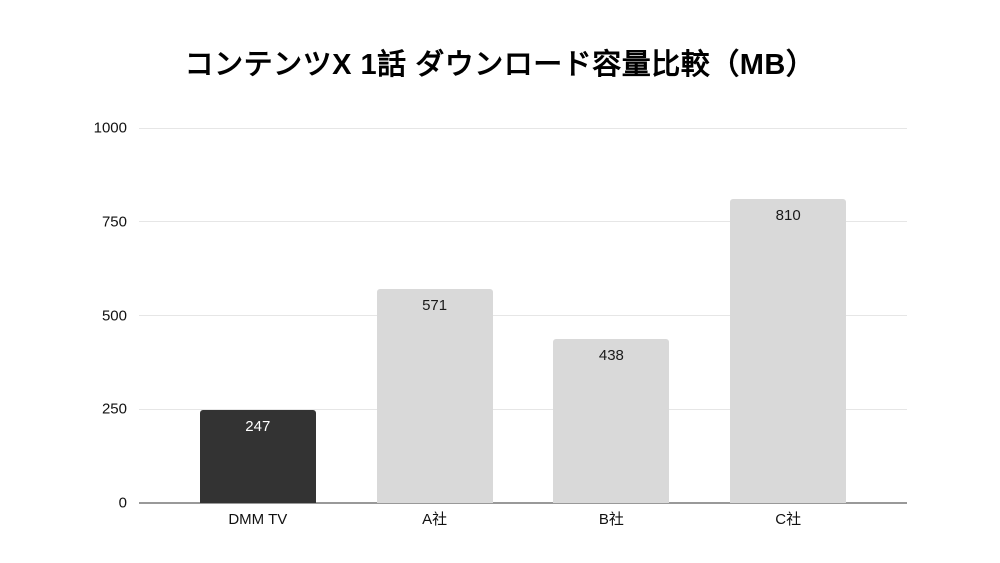 This screenshot has width=1000, height=563. What do you see at coordinates (114, 222) in the screenshot?
I see `y-axis-tick-label: 750` at bounding box center [114, 222].